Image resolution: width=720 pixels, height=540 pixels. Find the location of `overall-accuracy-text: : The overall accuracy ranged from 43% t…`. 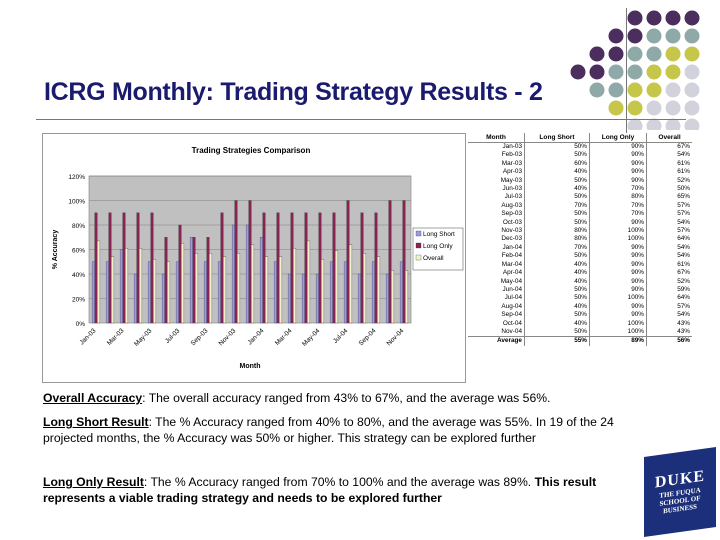

overall-accuracy-text: : The overall accuracy ranged from 43% t… is located at coordinates (346, 398).